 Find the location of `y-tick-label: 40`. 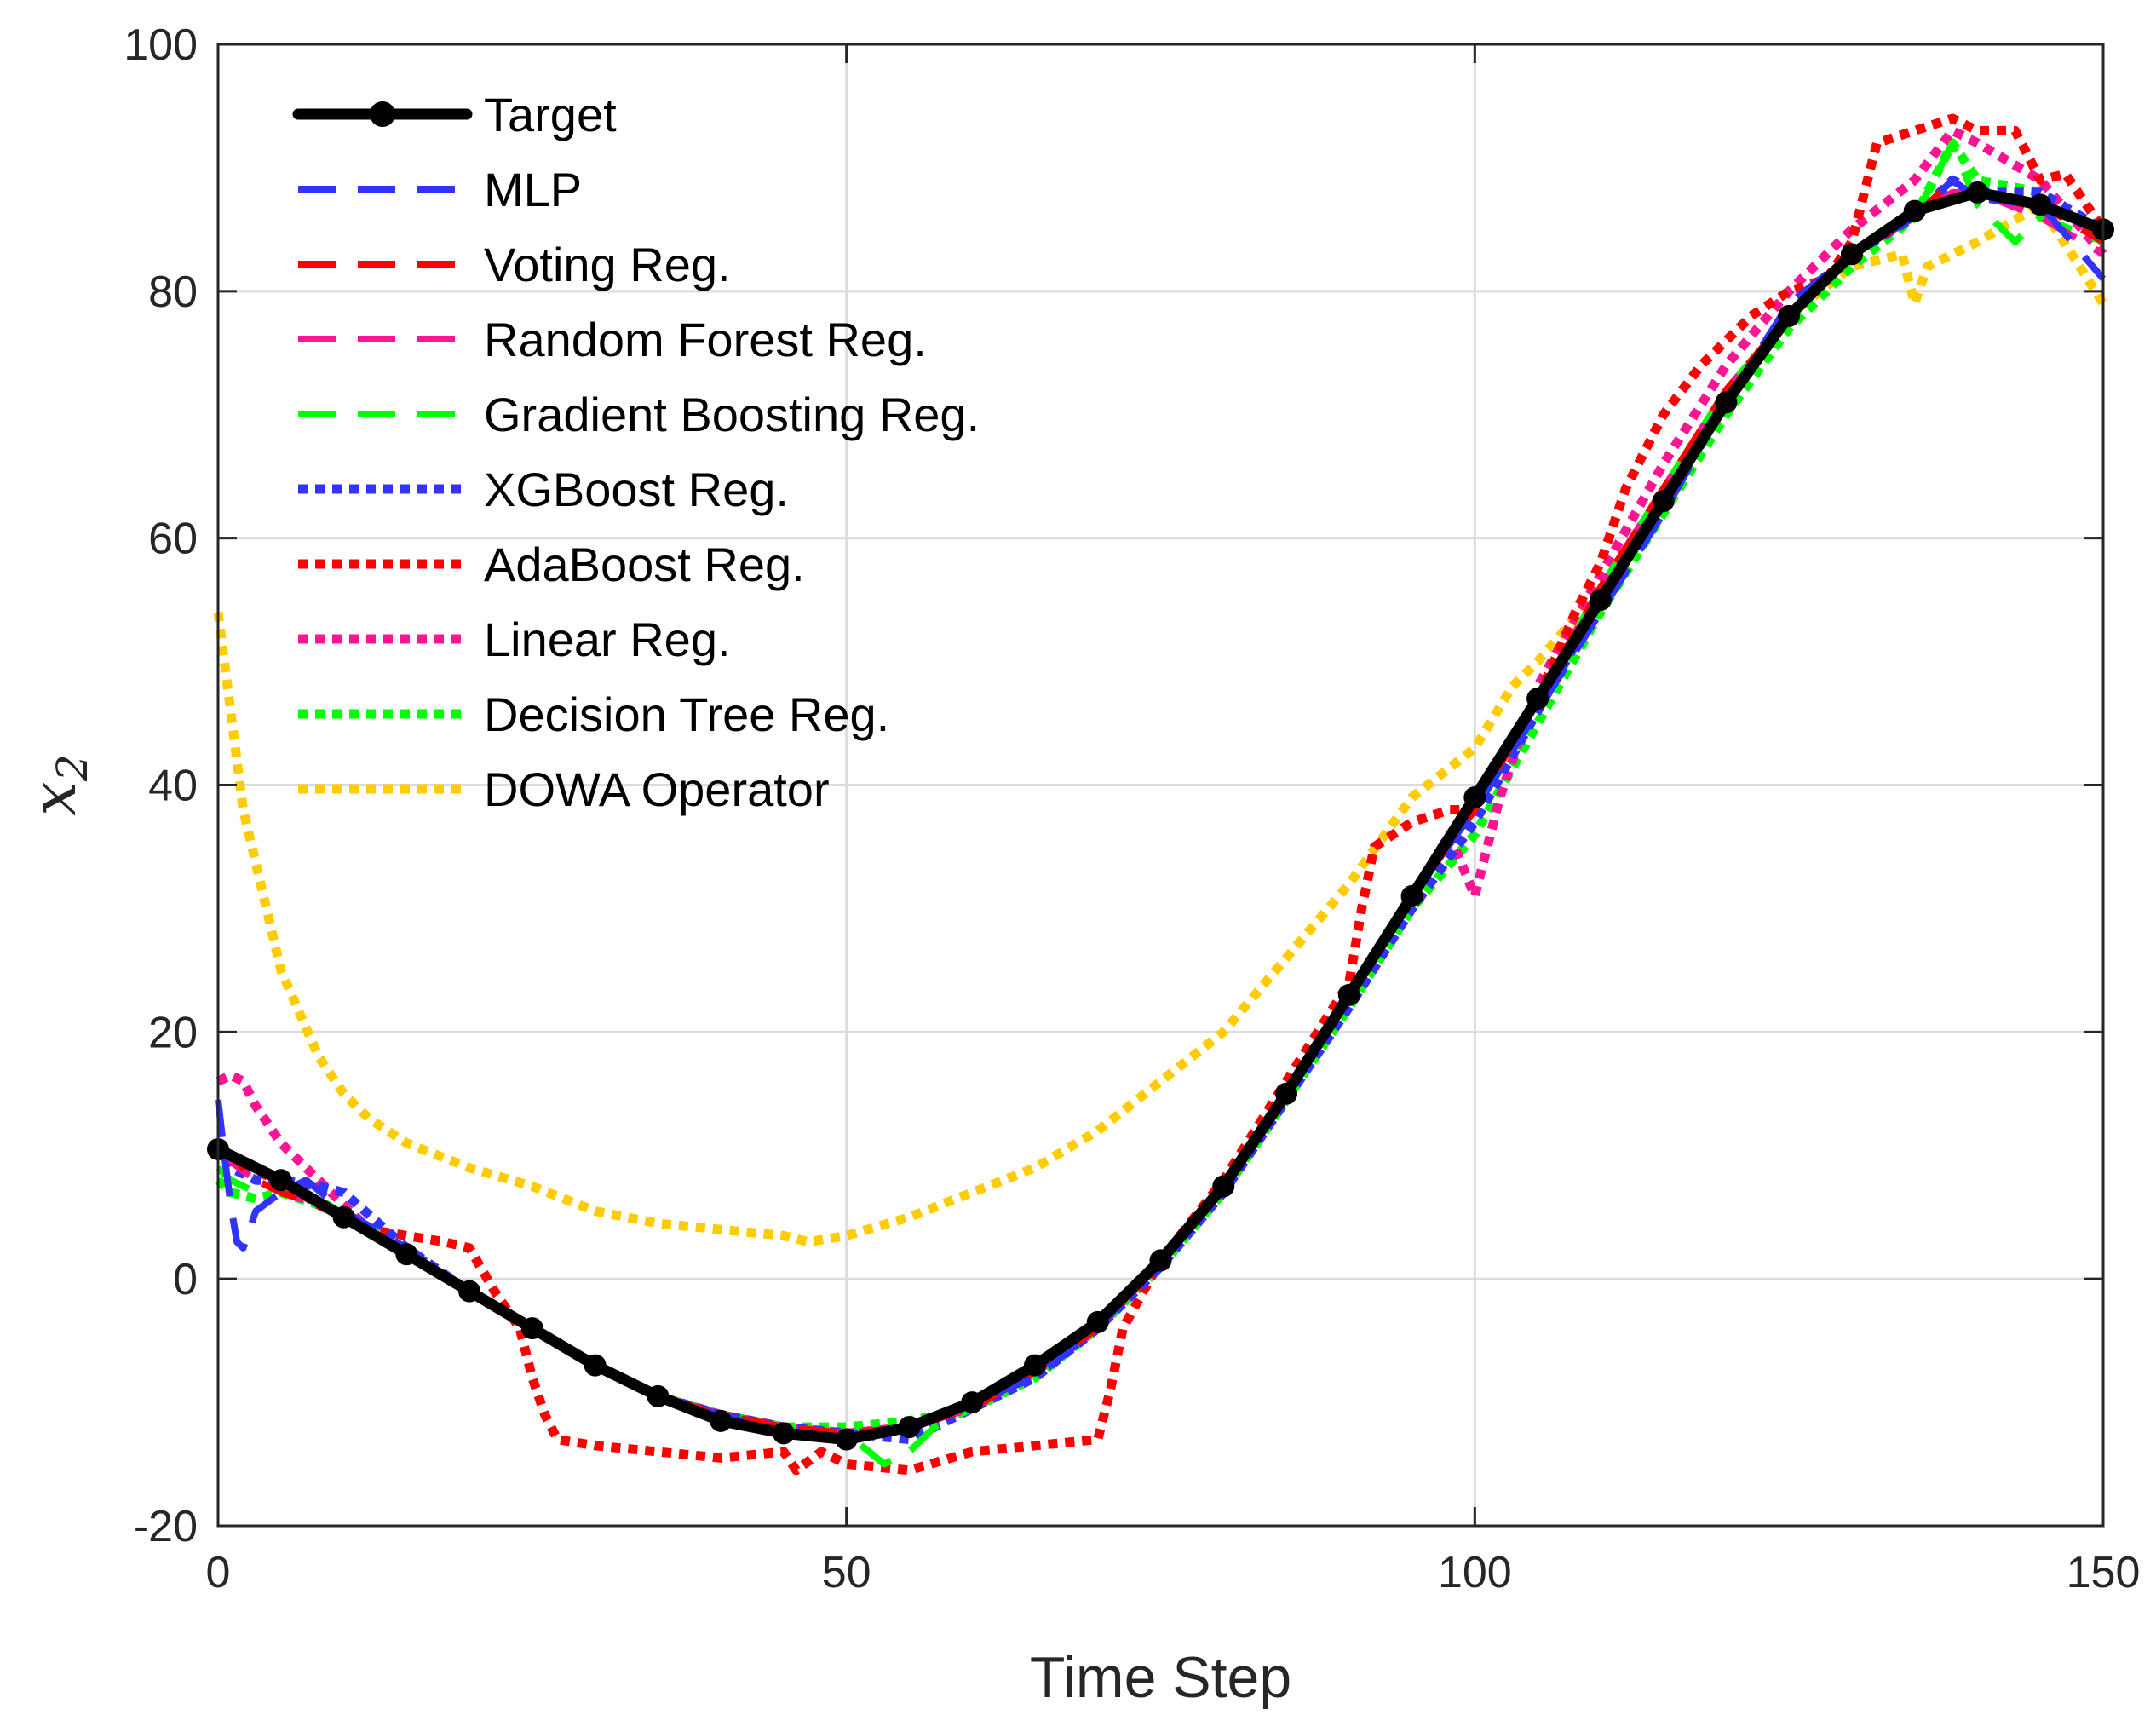

y-tick-label: 40 is located at coordinates (173, 786).